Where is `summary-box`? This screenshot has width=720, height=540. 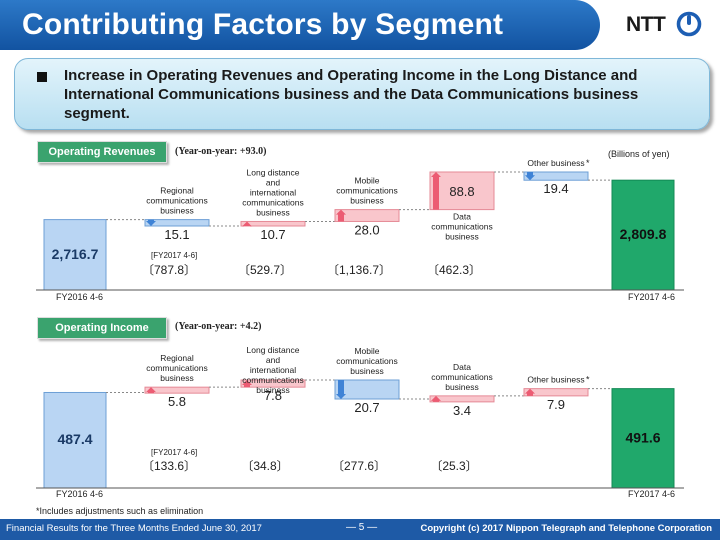 summary-box is located at coordinates (362, 94).